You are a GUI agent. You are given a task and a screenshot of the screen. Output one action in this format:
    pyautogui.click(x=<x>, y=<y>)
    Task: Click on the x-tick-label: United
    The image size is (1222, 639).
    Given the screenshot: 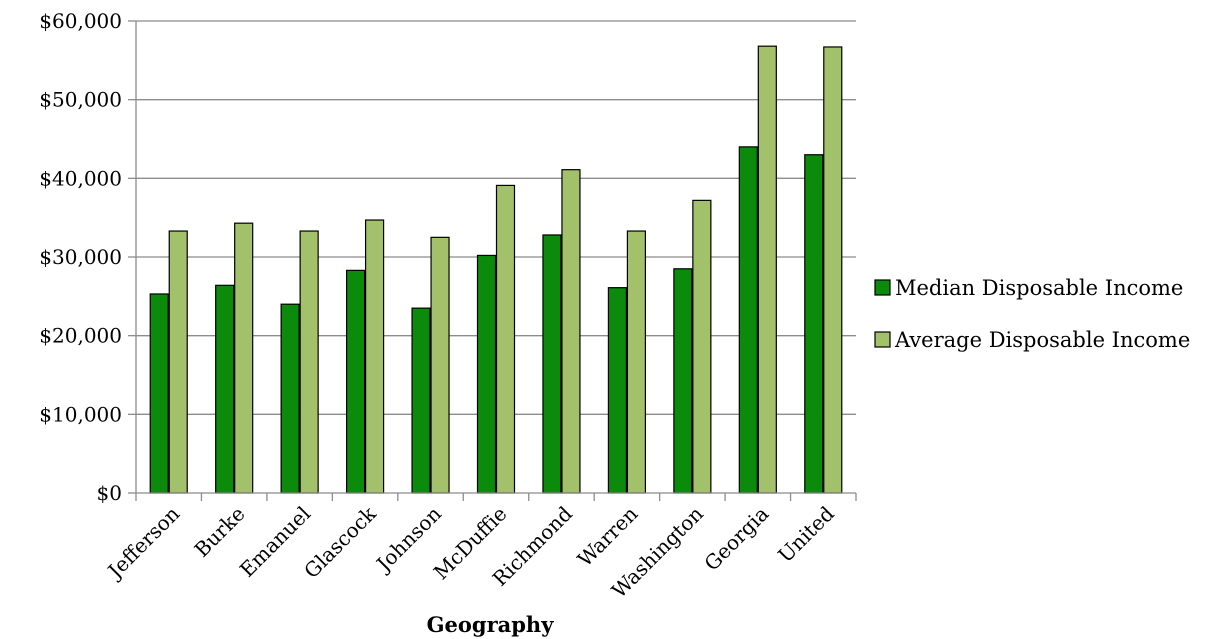 What is the action you would take?
    pyautogui.click(x=806, y=534)
    